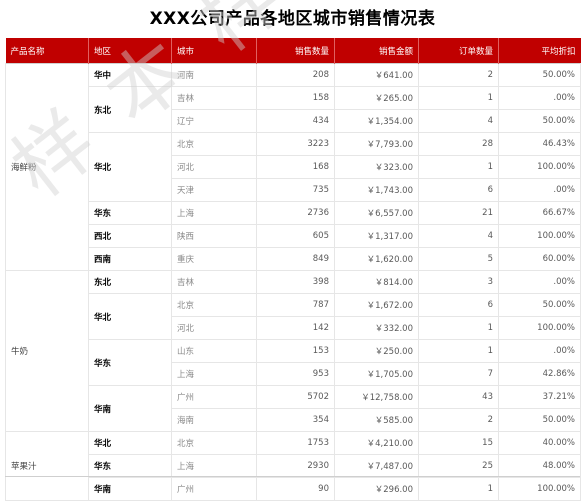 This screenshot has height=501, width=585. Describe the element at coordinates (539, 213) in the screenshot. I see `discount-cell: 66.67%` at that location.